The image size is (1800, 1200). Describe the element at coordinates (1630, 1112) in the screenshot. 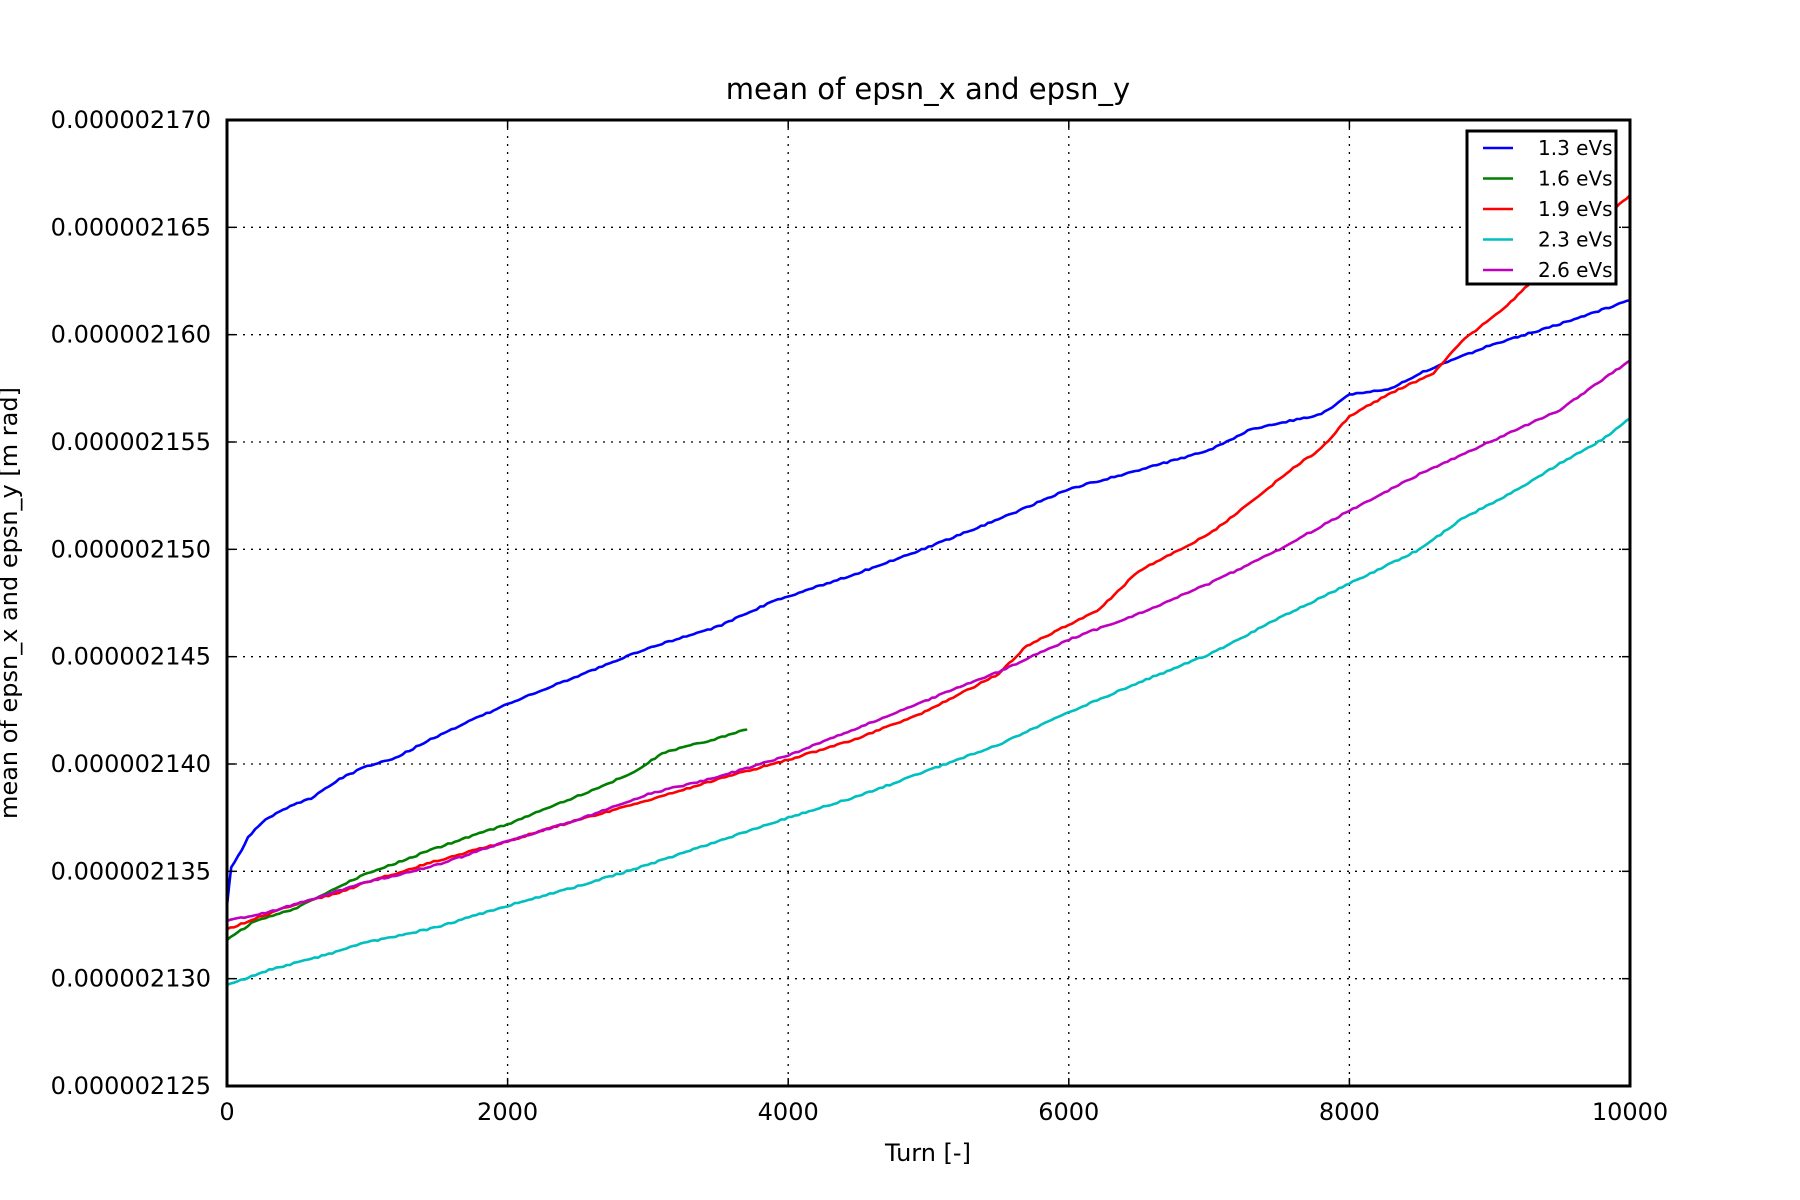

I see `x-tick-label: 10000` at that location.